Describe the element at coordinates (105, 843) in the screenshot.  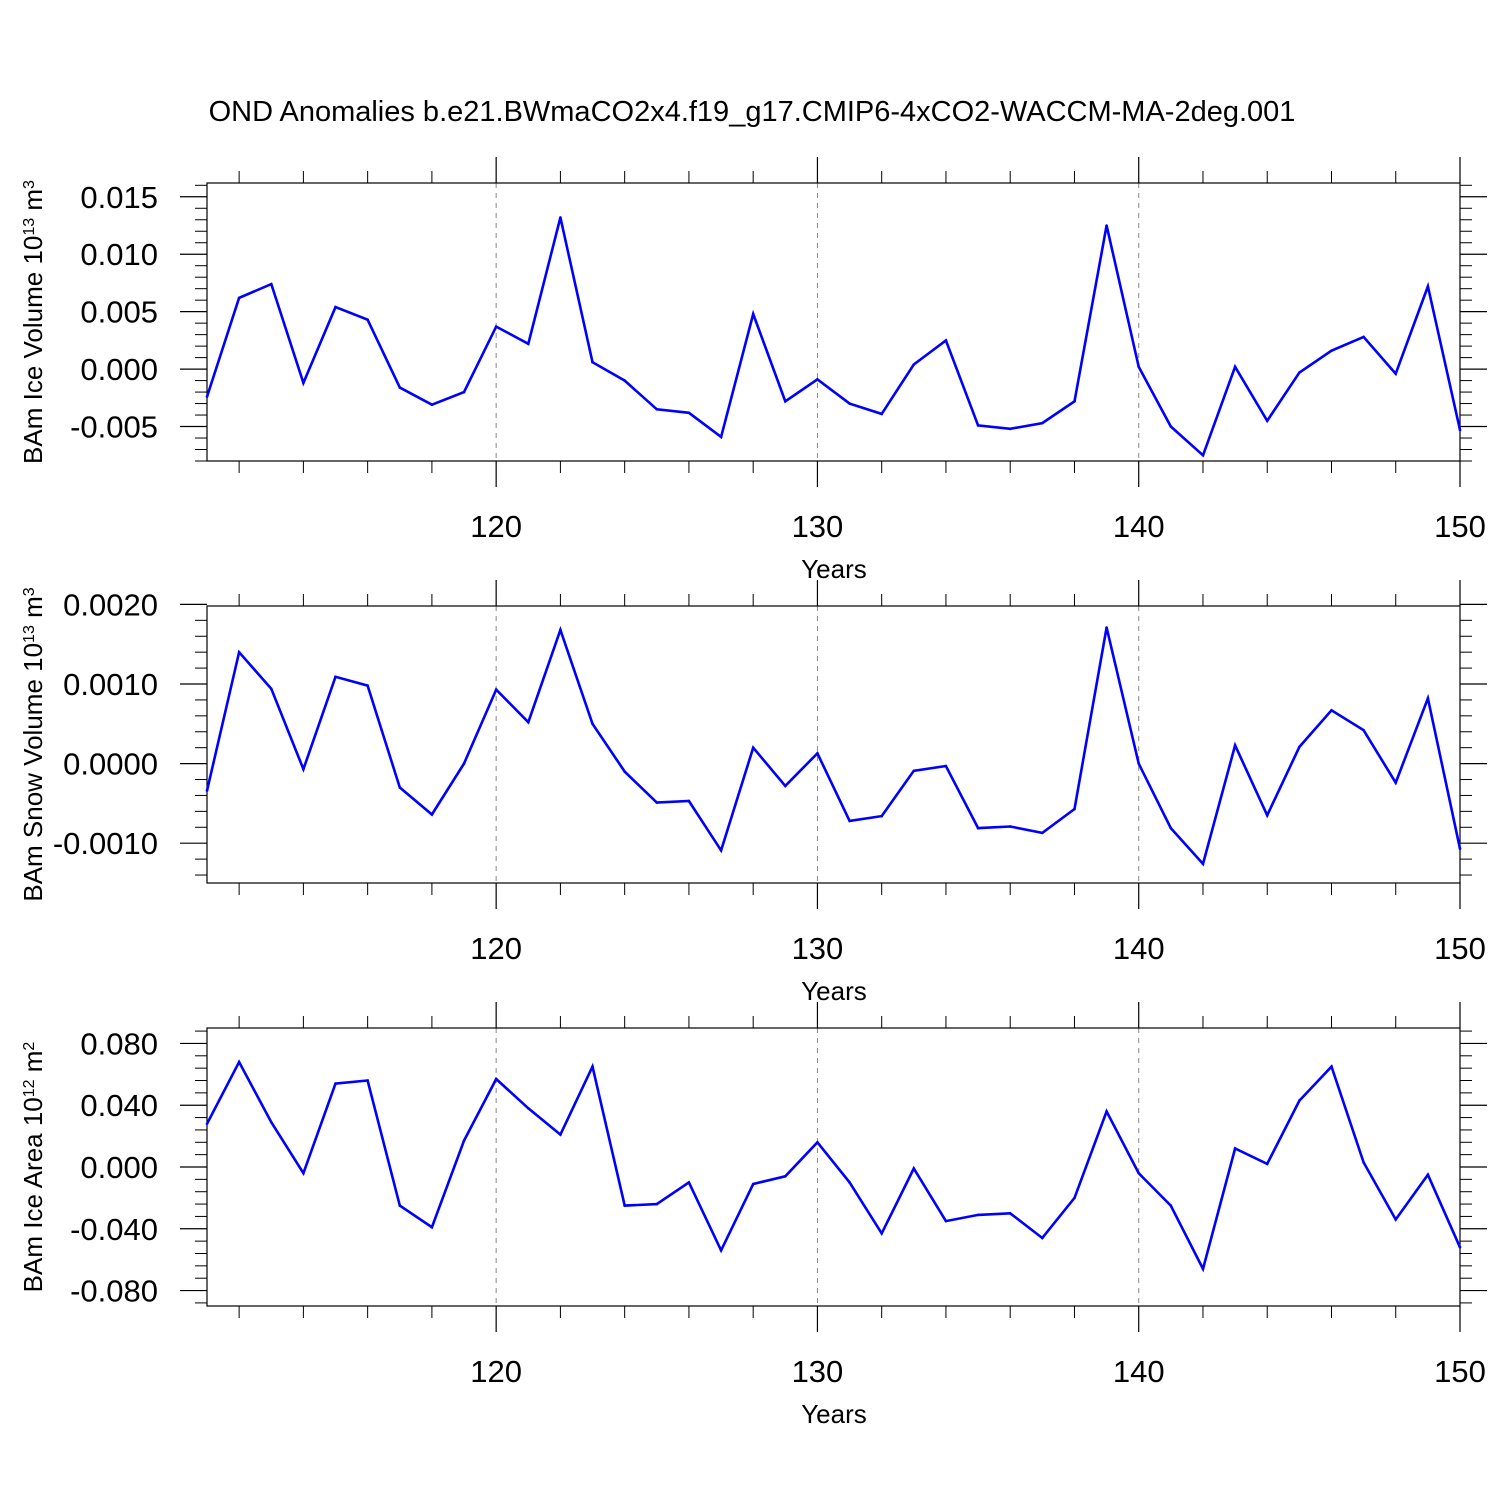
I see `y-tick-label: -0.0010` at that location.